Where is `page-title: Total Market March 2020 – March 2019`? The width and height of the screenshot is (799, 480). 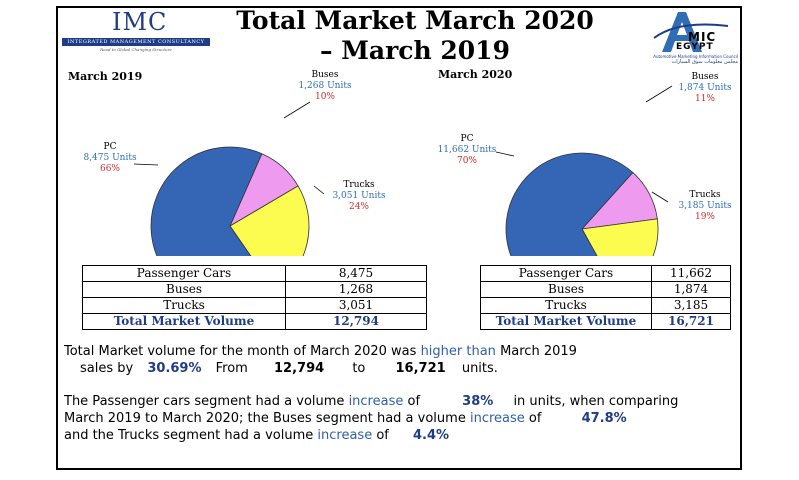 page-title: Total Market March 2020 – March 2019 is located at coordinates (415, 36).